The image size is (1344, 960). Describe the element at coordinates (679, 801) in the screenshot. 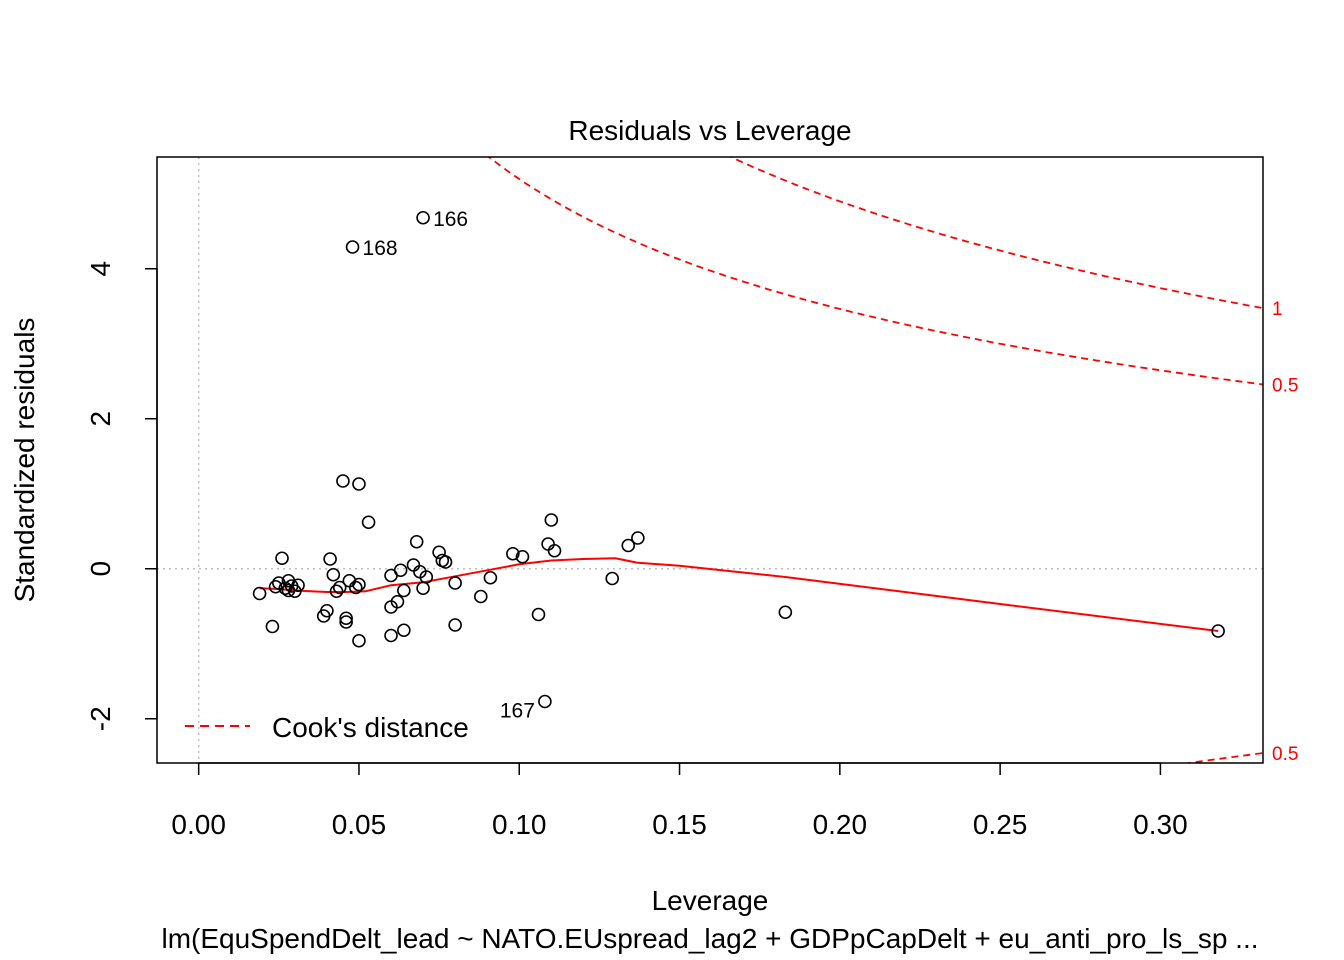

I see `x-axis: 0.00 0.05 0.10 0.15 0.20 0.25 0.30` at that location.